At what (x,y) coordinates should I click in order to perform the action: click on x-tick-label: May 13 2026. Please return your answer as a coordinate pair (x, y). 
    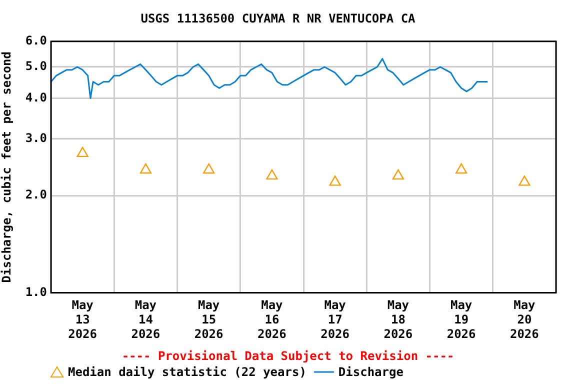
    Looking at the image, I should click on (83, 319).